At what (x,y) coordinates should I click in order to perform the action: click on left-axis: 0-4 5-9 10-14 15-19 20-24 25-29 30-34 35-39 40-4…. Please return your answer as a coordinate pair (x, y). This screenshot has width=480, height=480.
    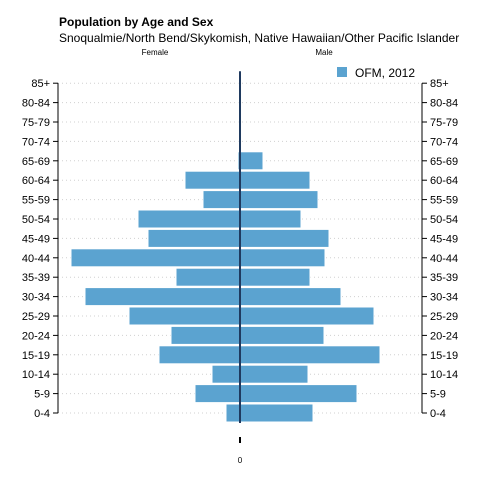
    Looking at the image, I should click on (40, 249).